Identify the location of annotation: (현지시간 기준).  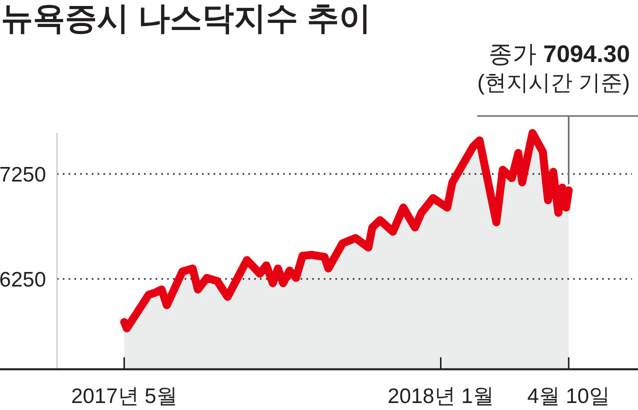
(553, 82).